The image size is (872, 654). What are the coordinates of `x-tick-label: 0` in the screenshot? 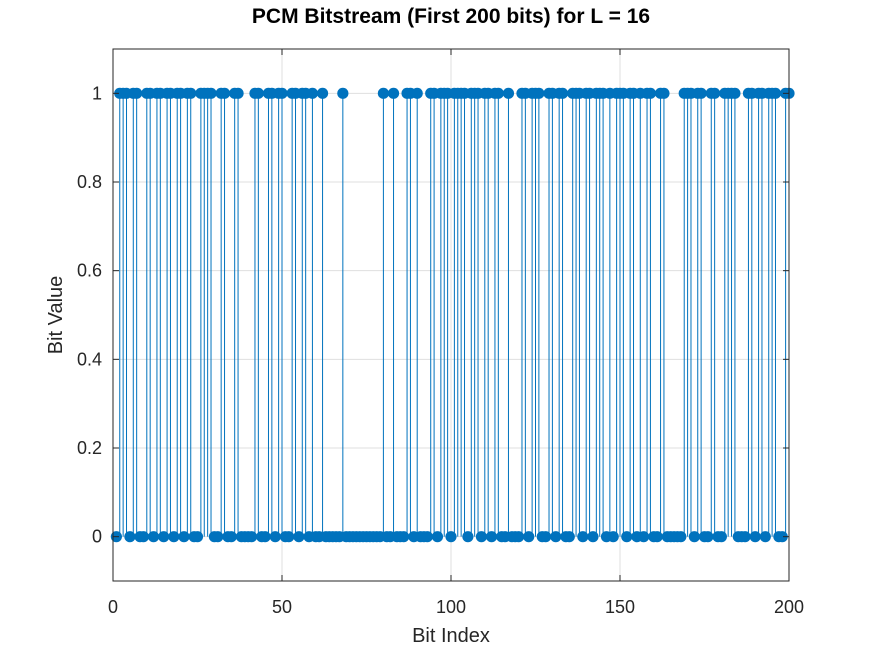 It's located at (113, 607).